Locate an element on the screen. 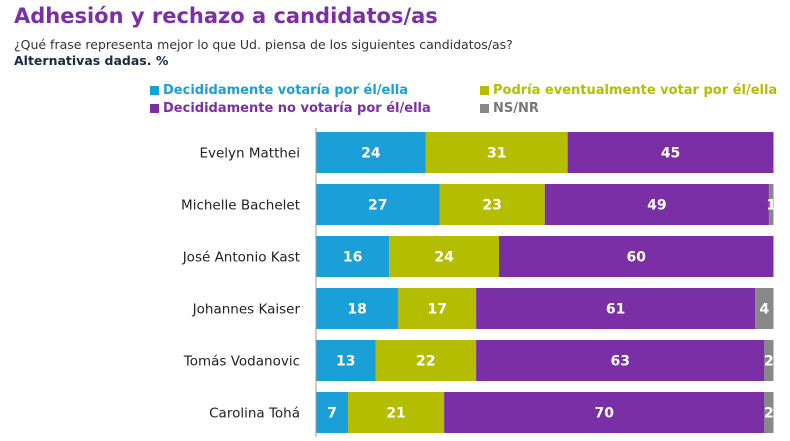  legend-item-podria-votar: Podría eventualmente votar por él/ella is located at coordinates (628, 90).